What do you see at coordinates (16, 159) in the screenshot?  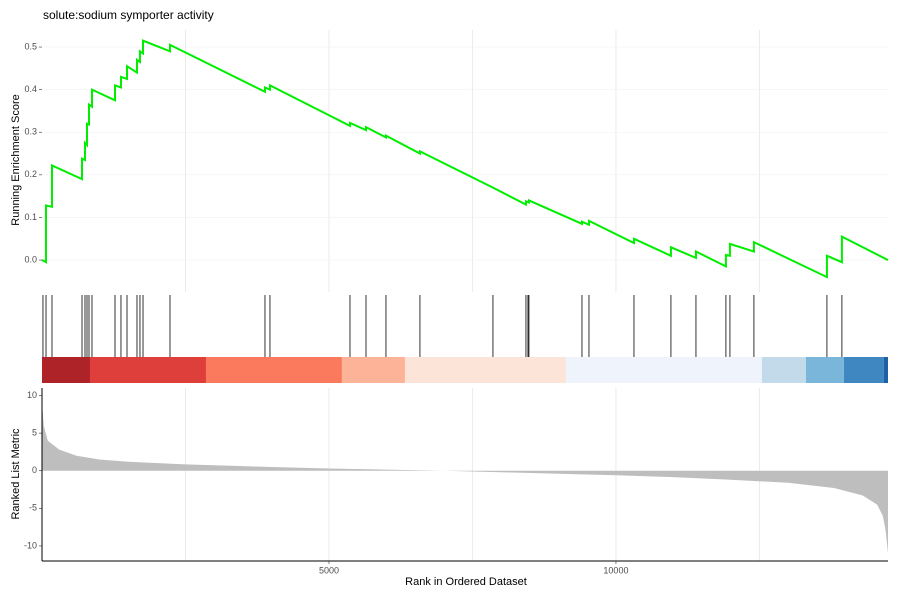 I see `y-axis-label: Running Enrichment Score` at bounding box center [16, 159].